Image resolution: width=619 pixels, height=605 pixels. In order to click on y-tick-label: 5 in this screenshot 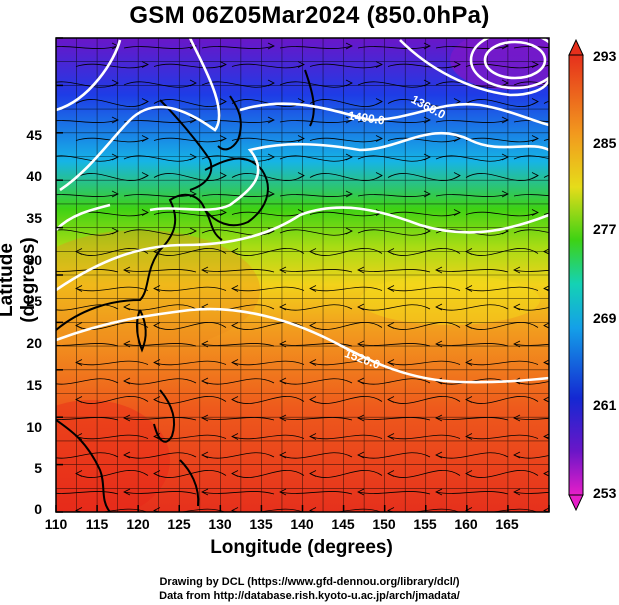, I will do `click(38, 468)`.